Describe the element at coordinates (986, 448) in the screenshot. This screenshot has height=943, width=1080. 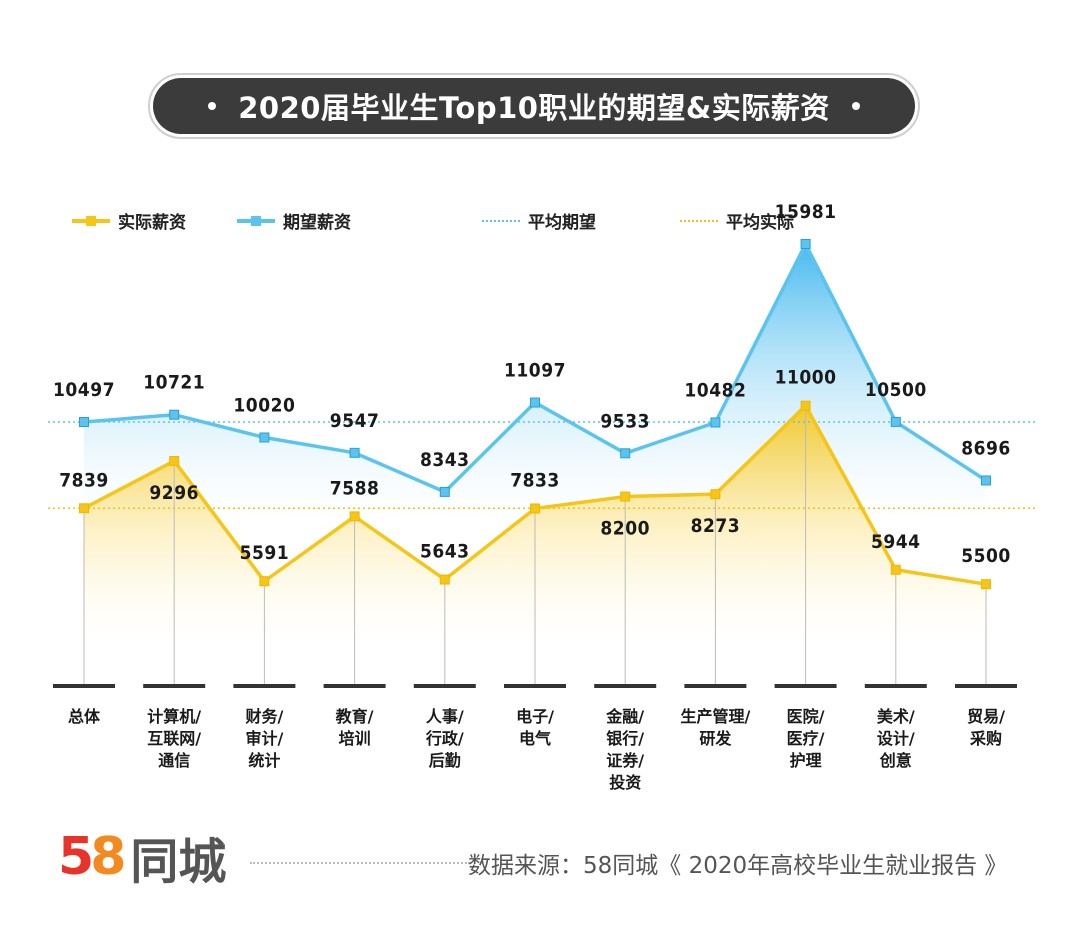
I see `expected-label: 8696` at that location.